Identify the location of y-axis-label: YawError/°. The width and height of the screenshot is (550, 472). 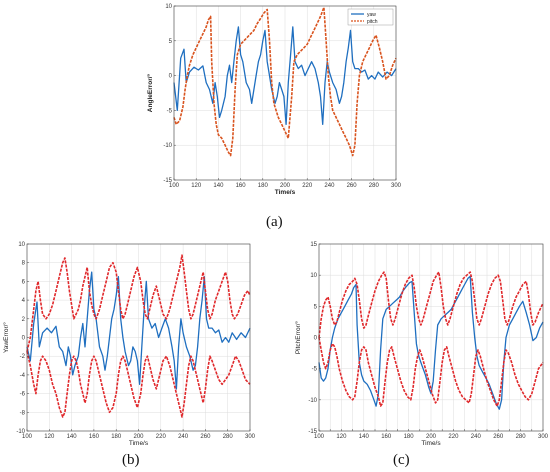
(6, 337).